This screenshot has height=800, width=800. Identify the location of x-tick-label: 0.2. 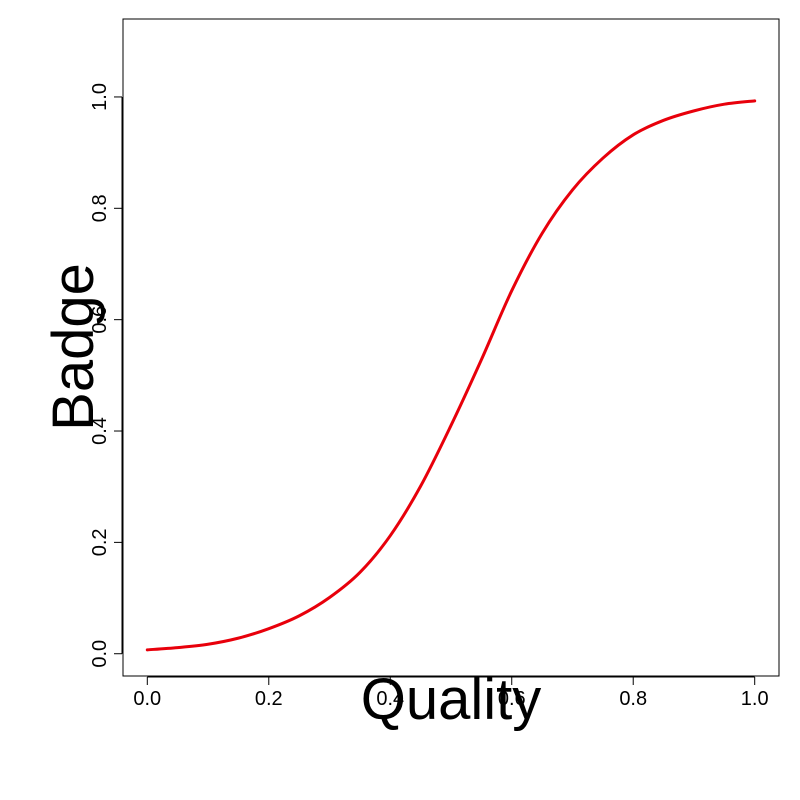
(269, 699).